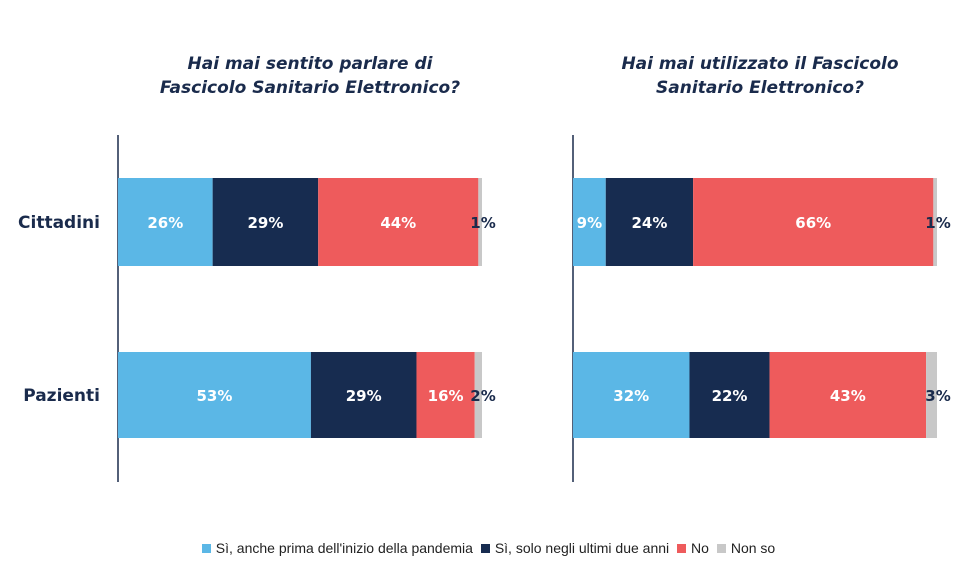  What do you see at coordinates (482, 396) in the screenshot?
I see `data-label: 2%` at bounding box center [482, 396].